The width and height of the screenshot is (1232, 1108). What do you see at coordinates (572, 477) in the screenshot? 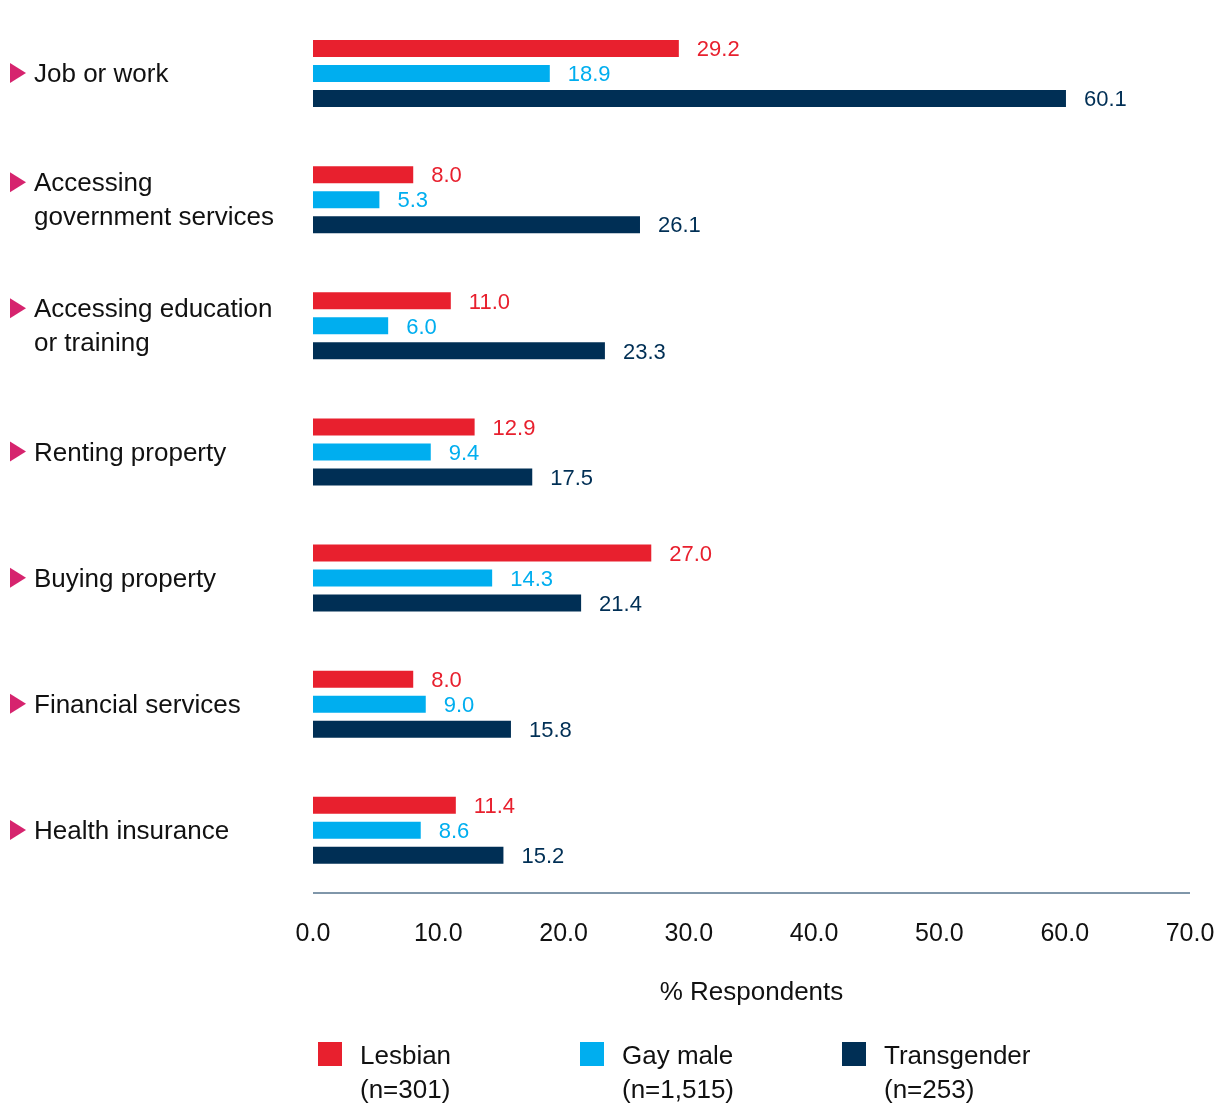
I see `data-label: 17.5` at bounding box center [572, 477].